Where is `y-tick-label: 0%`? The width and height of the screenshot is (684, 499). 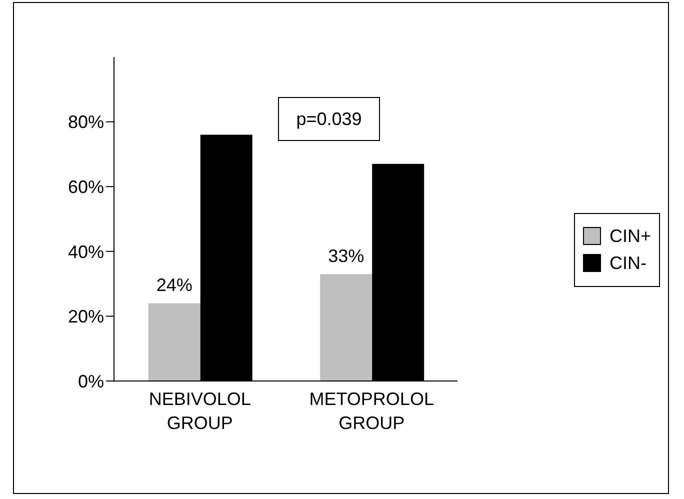 y-tick-label: 0% is located at coordinates (91, 381).